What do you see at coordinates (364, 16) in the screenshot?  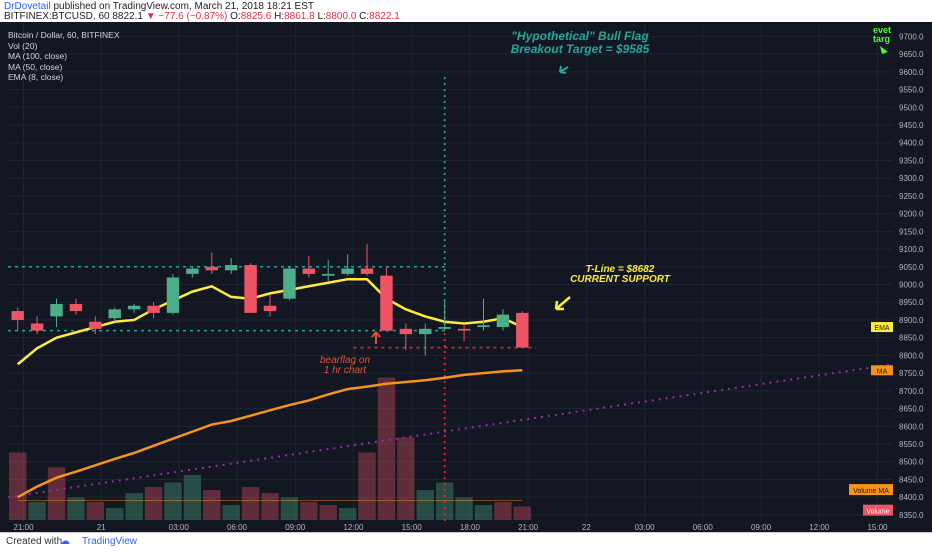 I see `close-label: C:` at bounding box center [364, 16].